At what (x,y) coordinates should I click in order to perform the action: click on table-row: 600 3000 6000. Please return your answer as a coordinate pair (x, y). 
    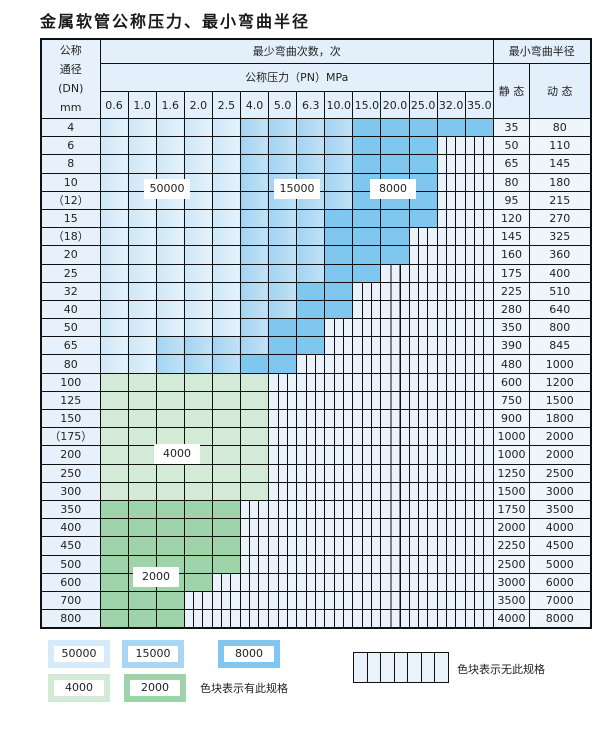
    Looking at the image, I should click on (315, 582).